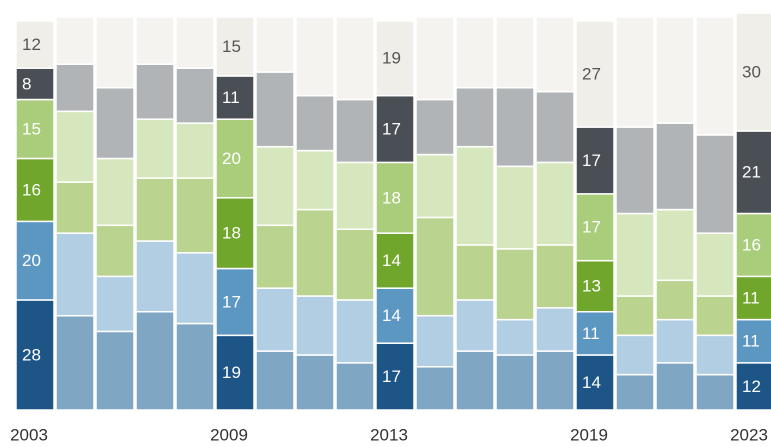 The image size is (771, 447). I want to click on x-tick-label: 2019, so click(589, 434).